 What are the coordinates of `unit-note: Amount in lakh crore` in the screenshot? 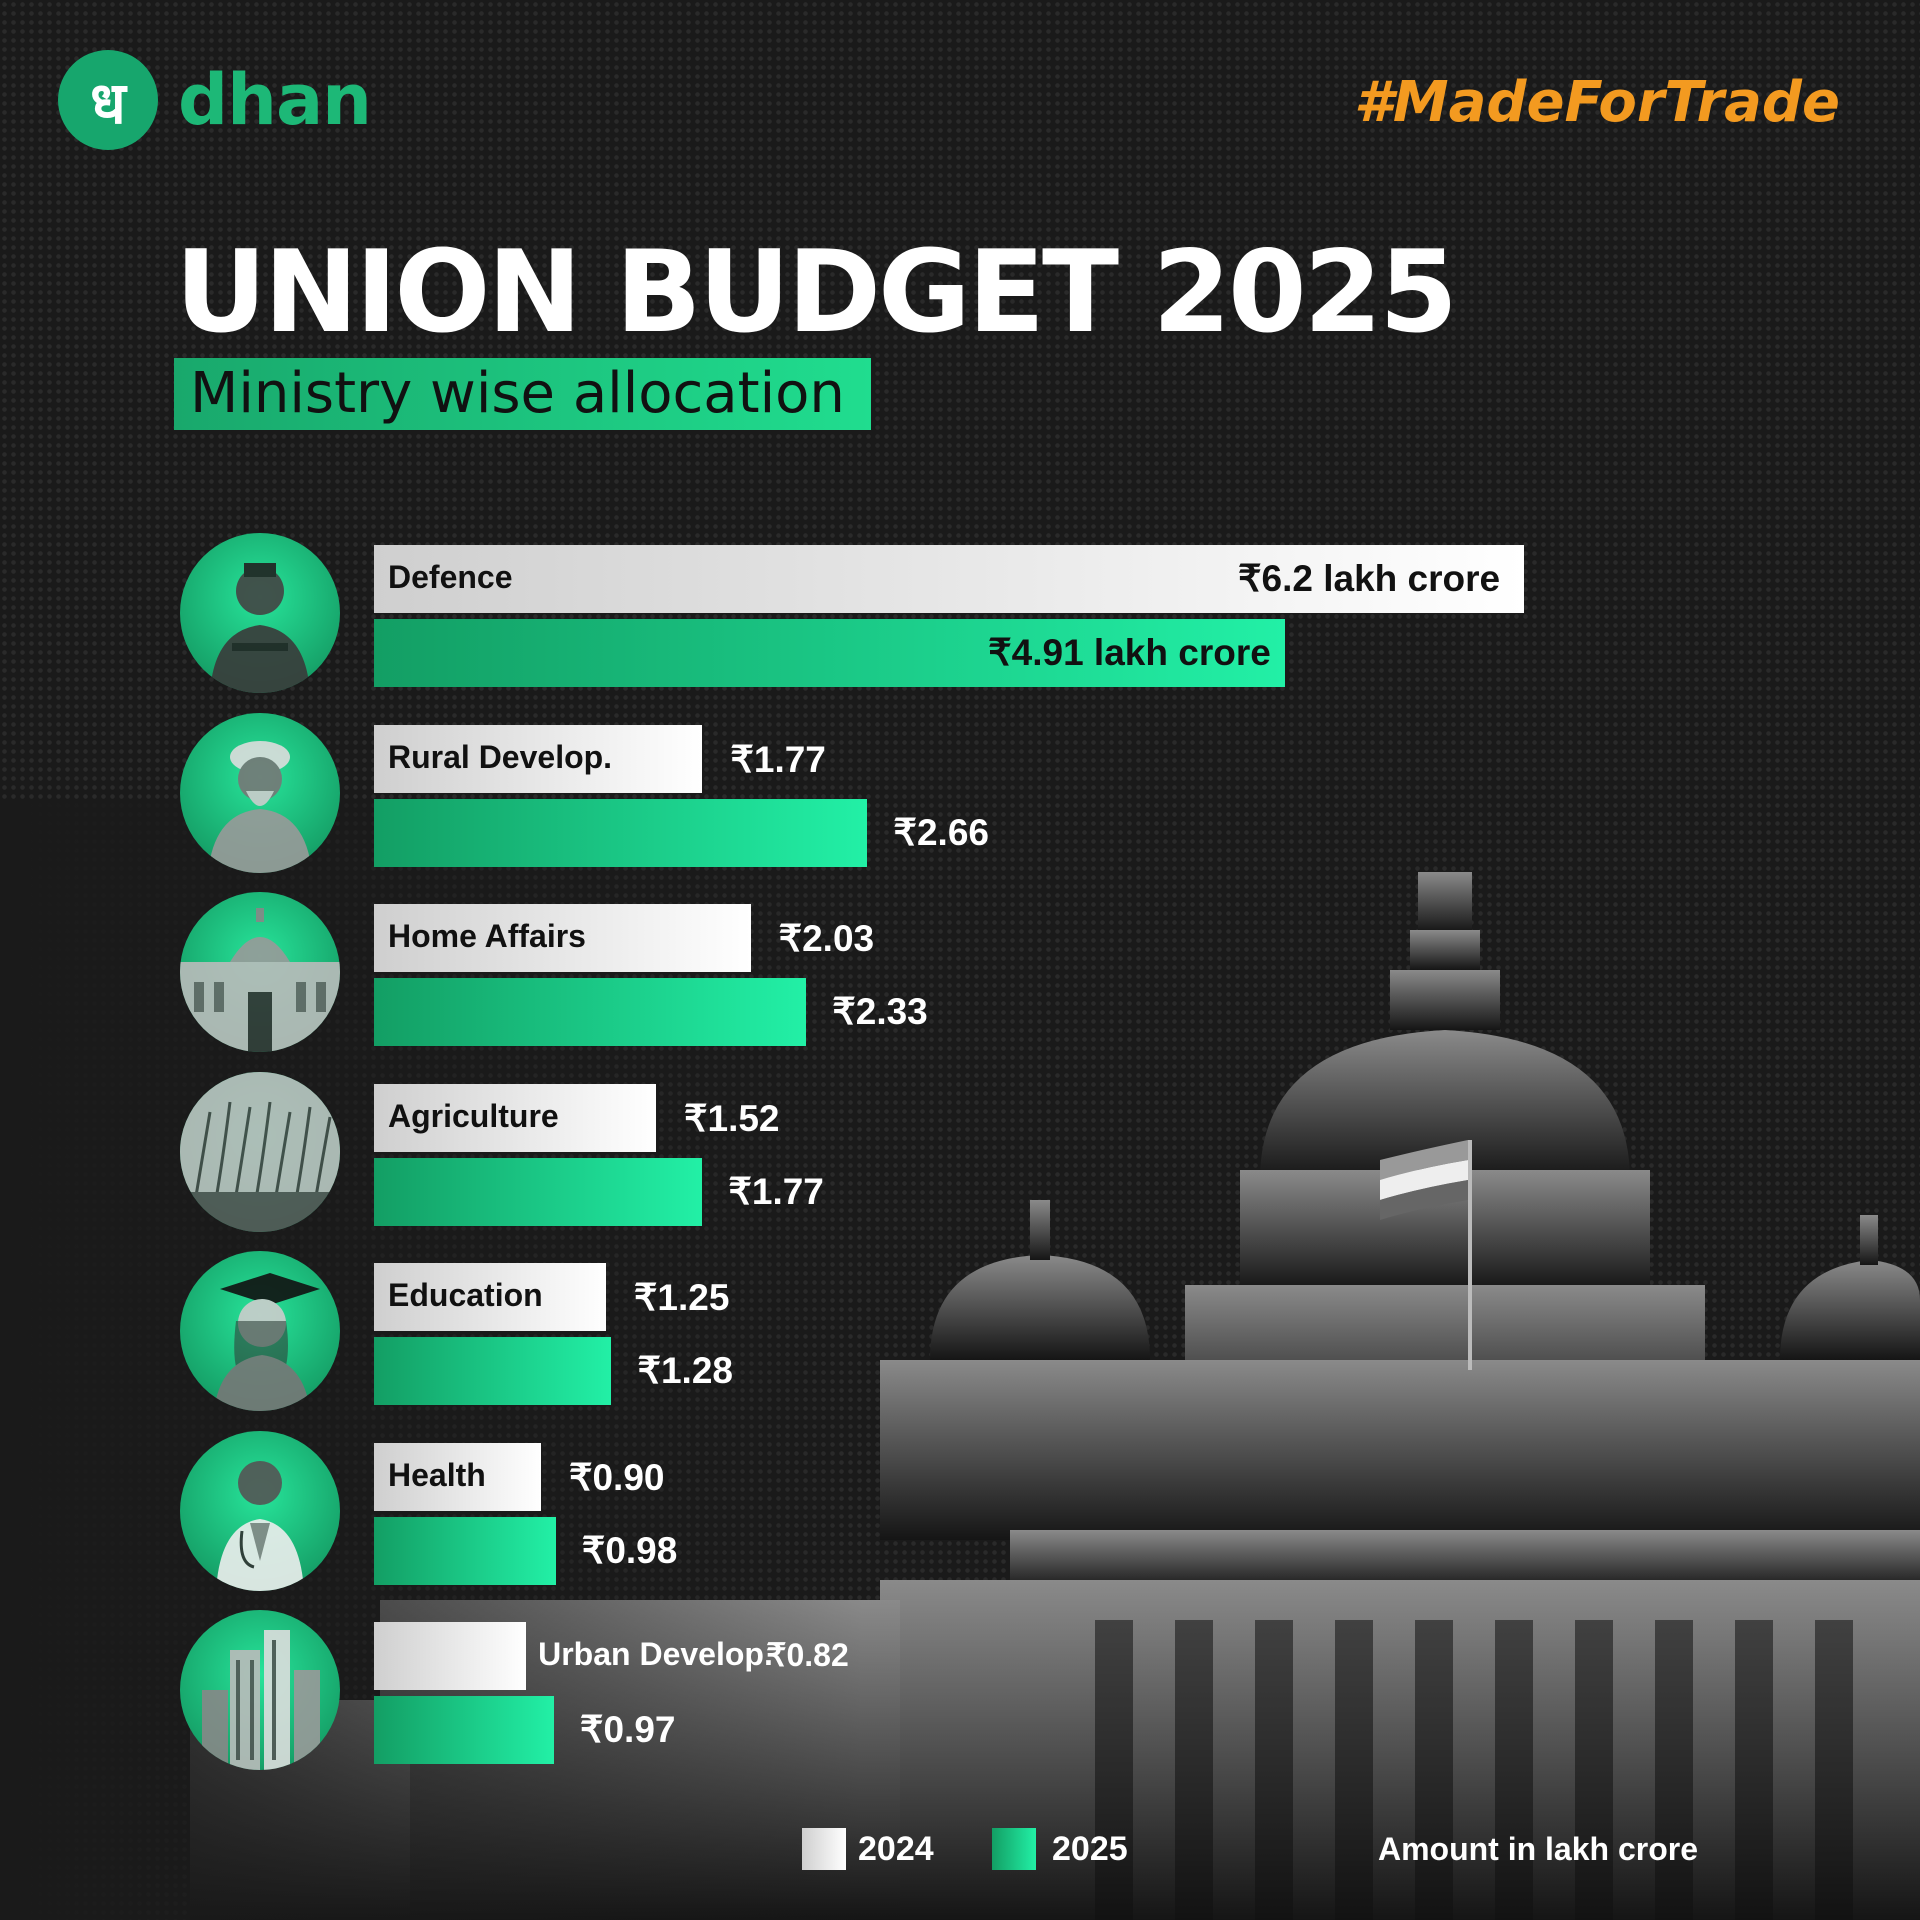 It's located at (1537, 1849).